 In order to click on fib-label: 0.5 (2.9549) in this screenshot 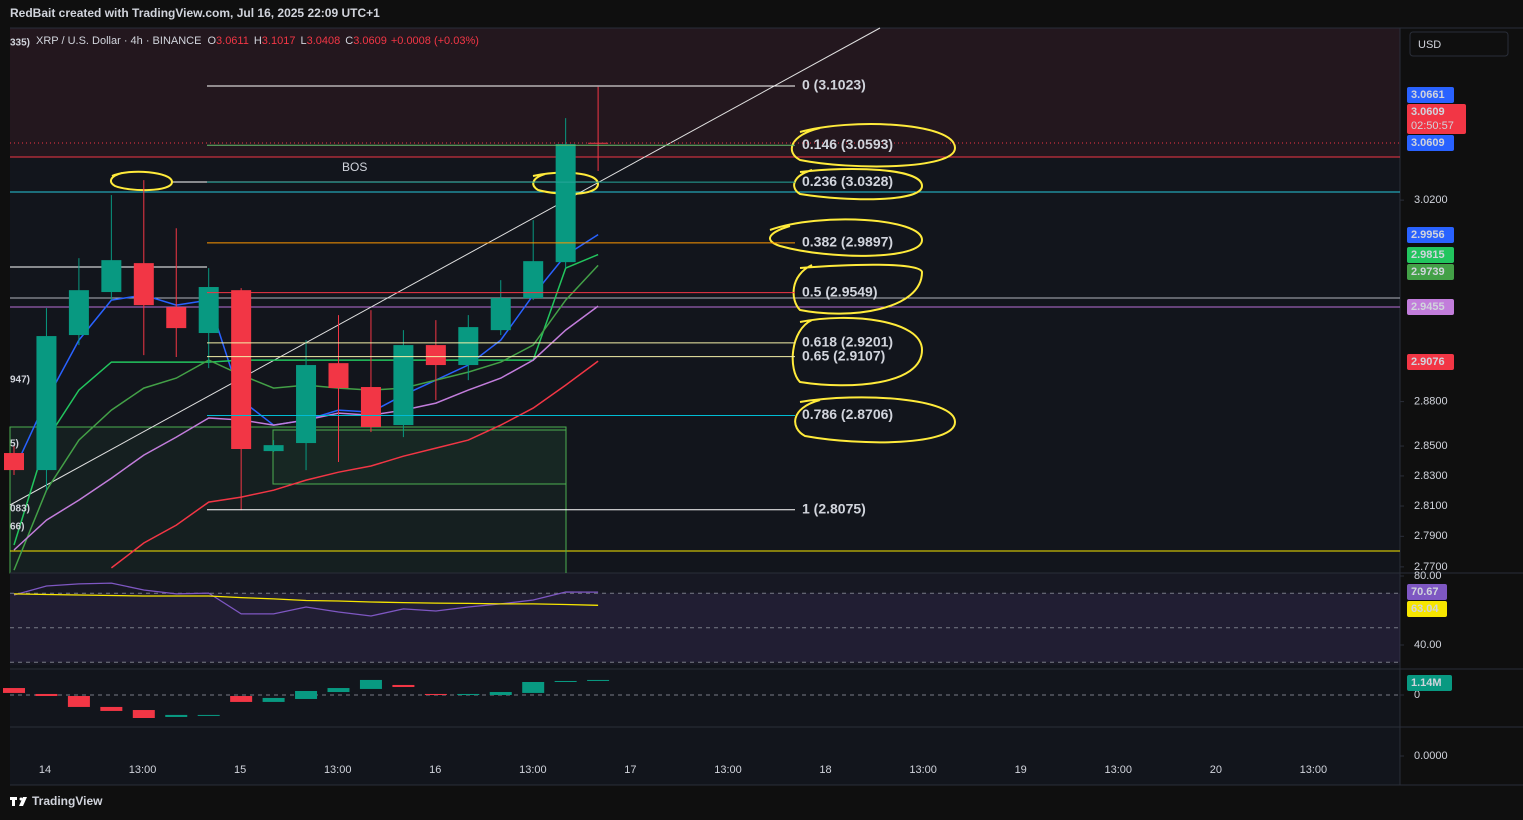, I will do `click(840, 291)`.